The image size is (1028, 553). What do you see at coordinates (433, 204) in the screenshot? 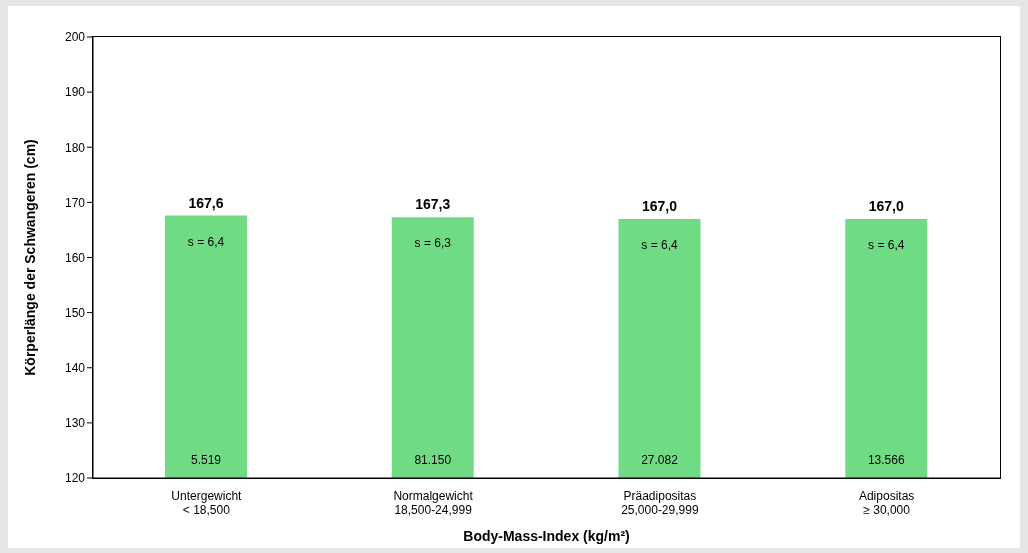
I see `data-label: 167,3` at bounding box center [433, 204].